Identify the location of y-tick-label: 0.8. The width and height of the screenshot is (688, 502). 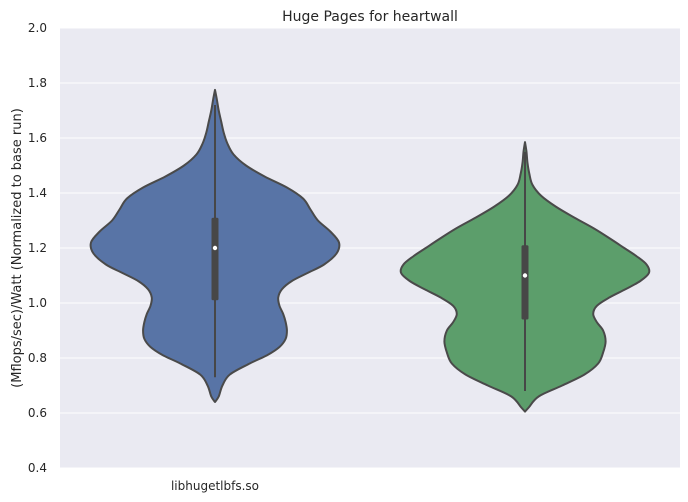
(37, 358).